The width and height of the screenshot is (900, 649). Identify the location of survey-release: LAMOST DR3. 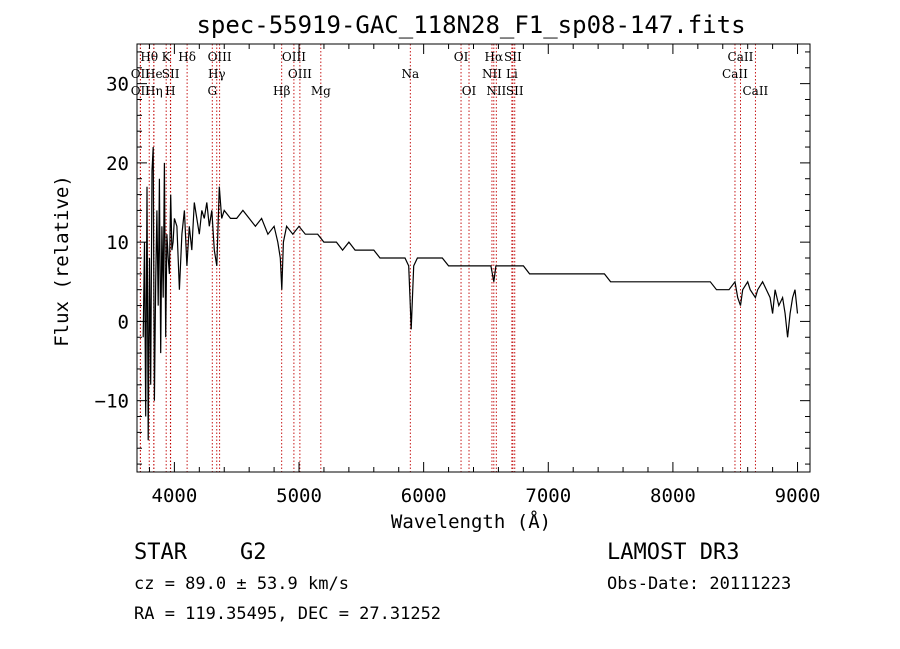
(673, 552).